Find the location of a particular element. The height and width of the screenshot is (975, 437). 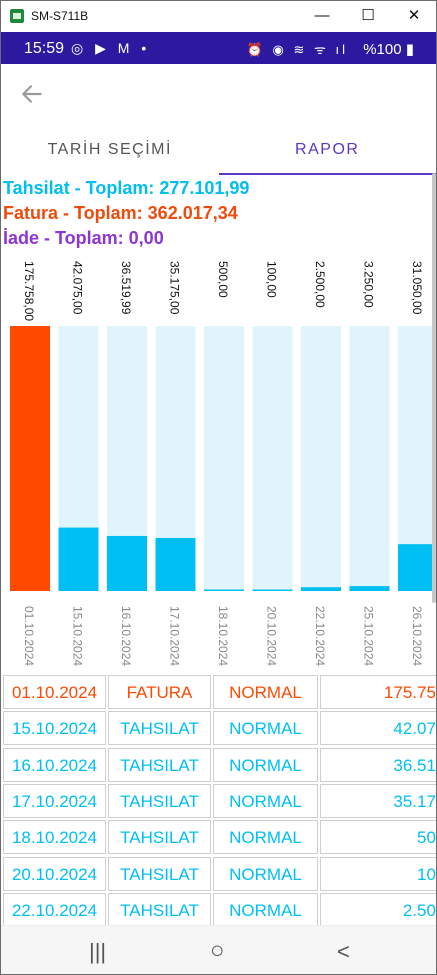

chart-x-tick-label: 17.10.2024 is located at coordinates (175, 636).